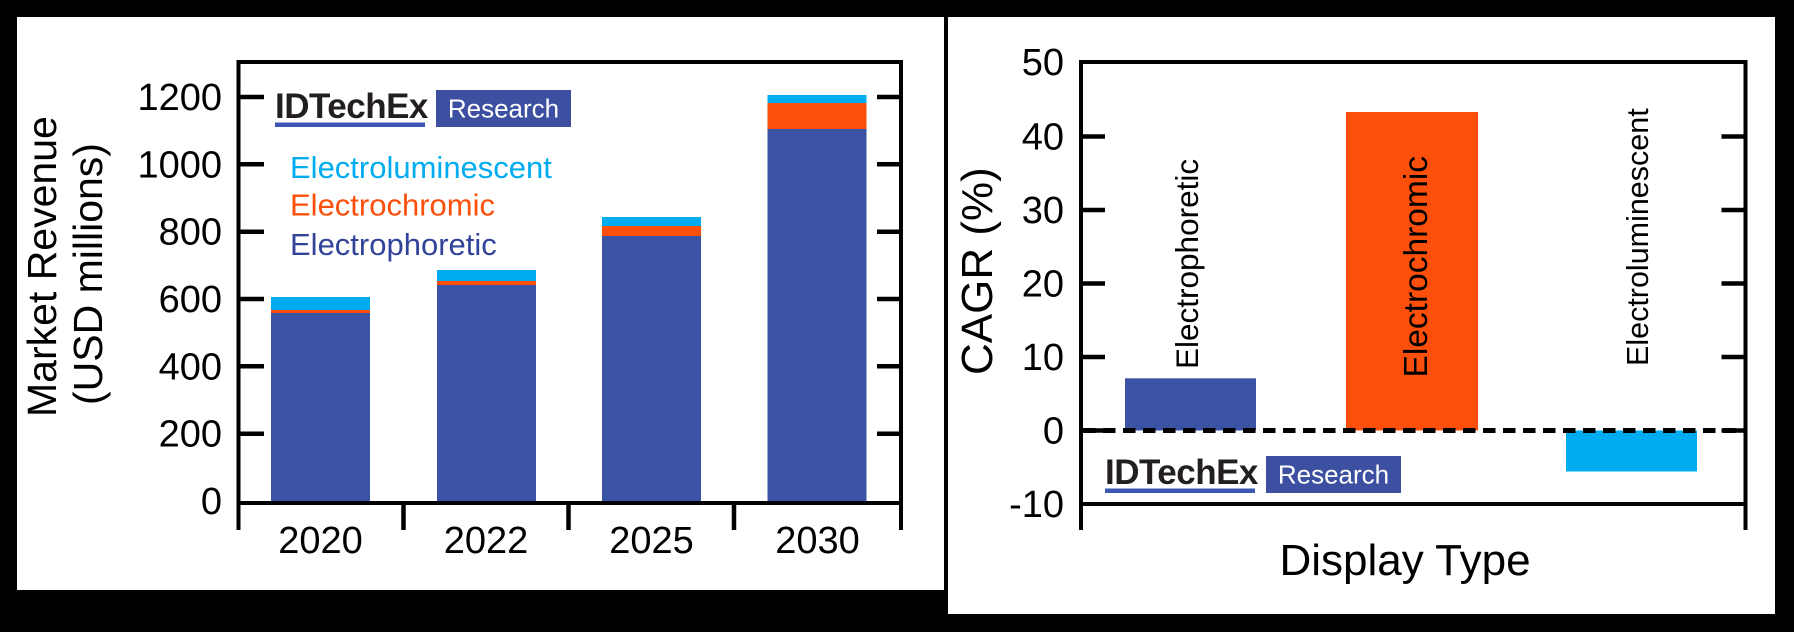  What do you see at coordinates (1043, 285) in the screenshot?
I see `svg-text: 20` at bounding box center [1043, 285].